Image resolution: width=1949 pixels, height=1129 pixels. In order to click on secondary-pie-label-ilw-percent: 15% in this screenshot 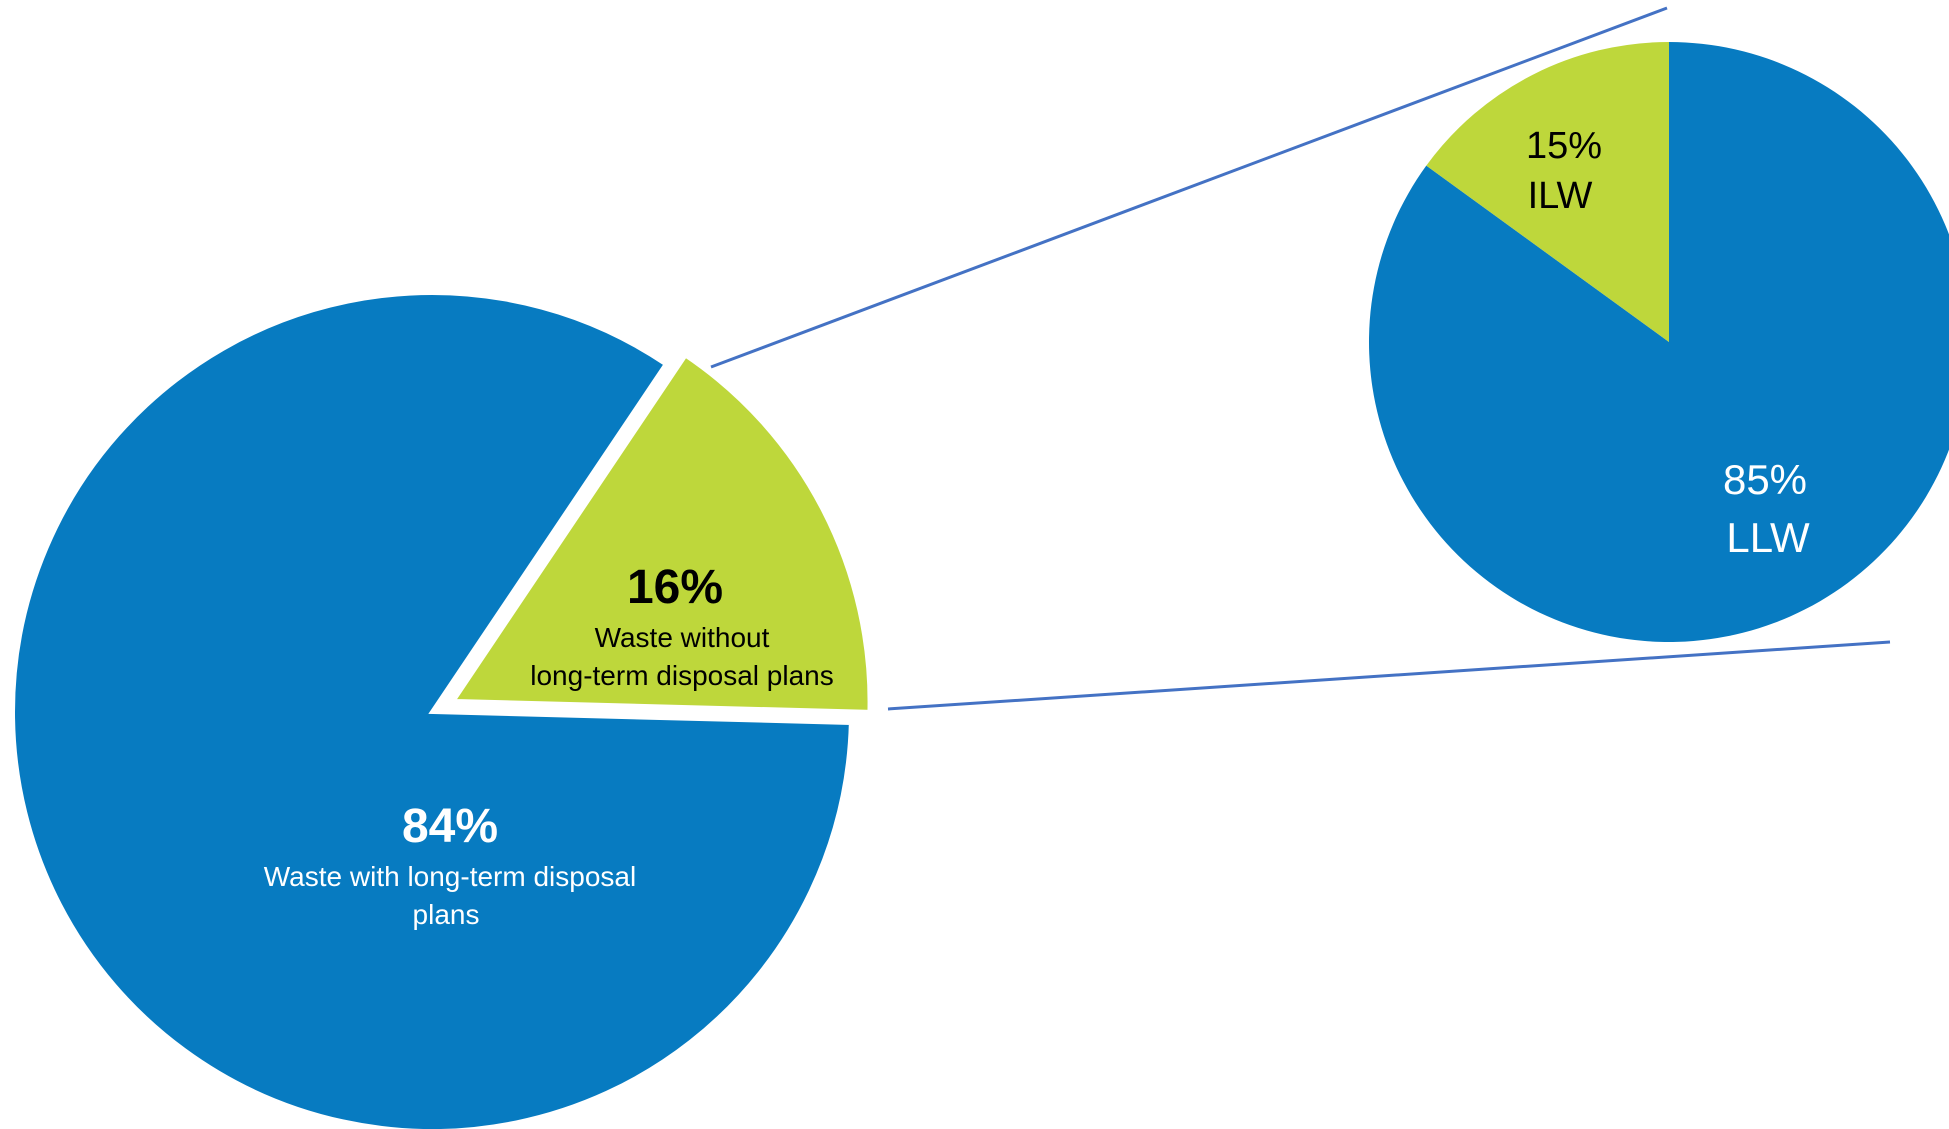, I will do `click(1564, 146)`.